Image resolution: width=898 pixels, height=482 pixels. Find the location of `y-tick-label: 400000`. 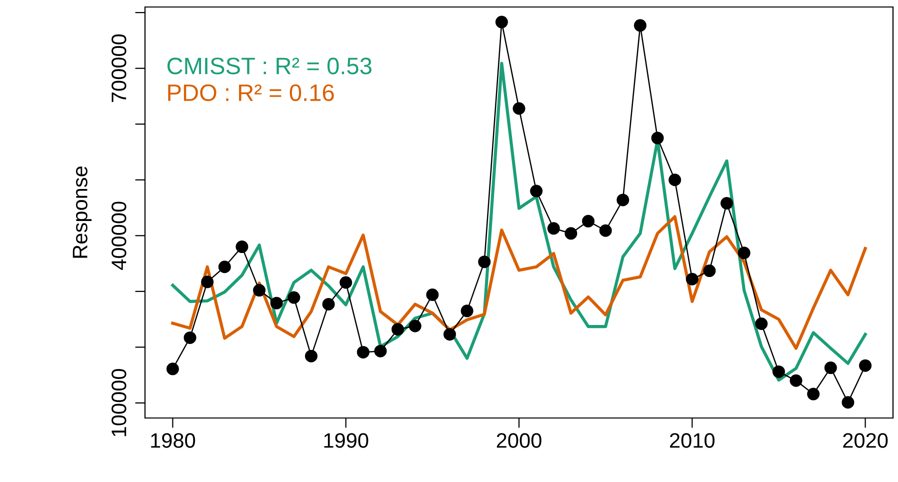

y-tick-label: 400000 is located at coordinates (119, 236).